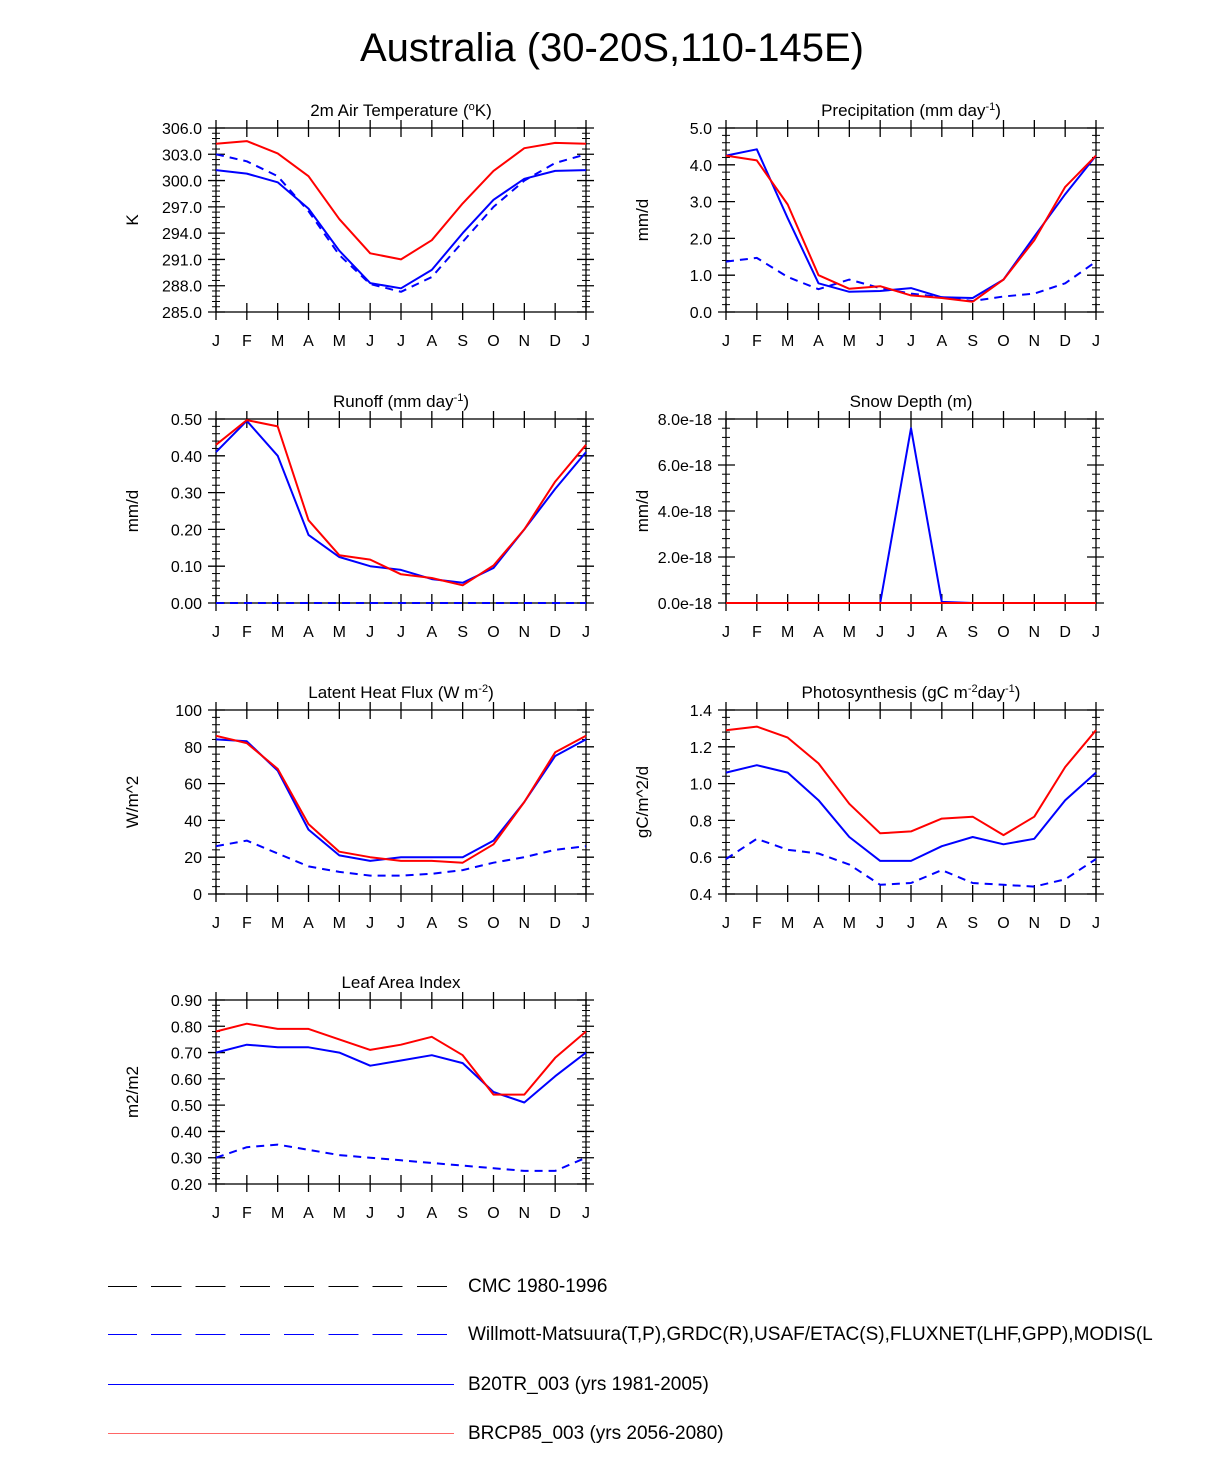 The width and height of the screenshot is (1224, 1472). I want to click on y-tick-label: 0, so click(197, 895).